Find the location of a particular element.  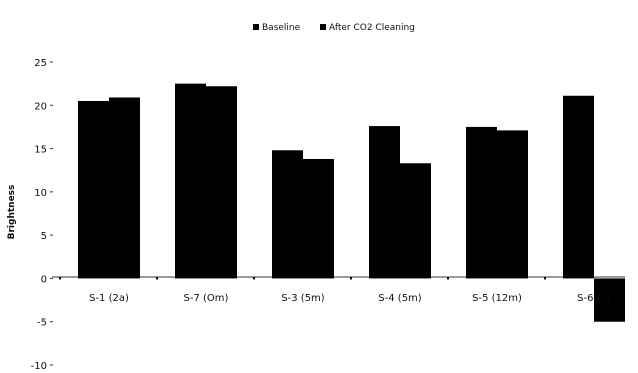

y-tick-label: 15 is located at coordinates (40, 150).